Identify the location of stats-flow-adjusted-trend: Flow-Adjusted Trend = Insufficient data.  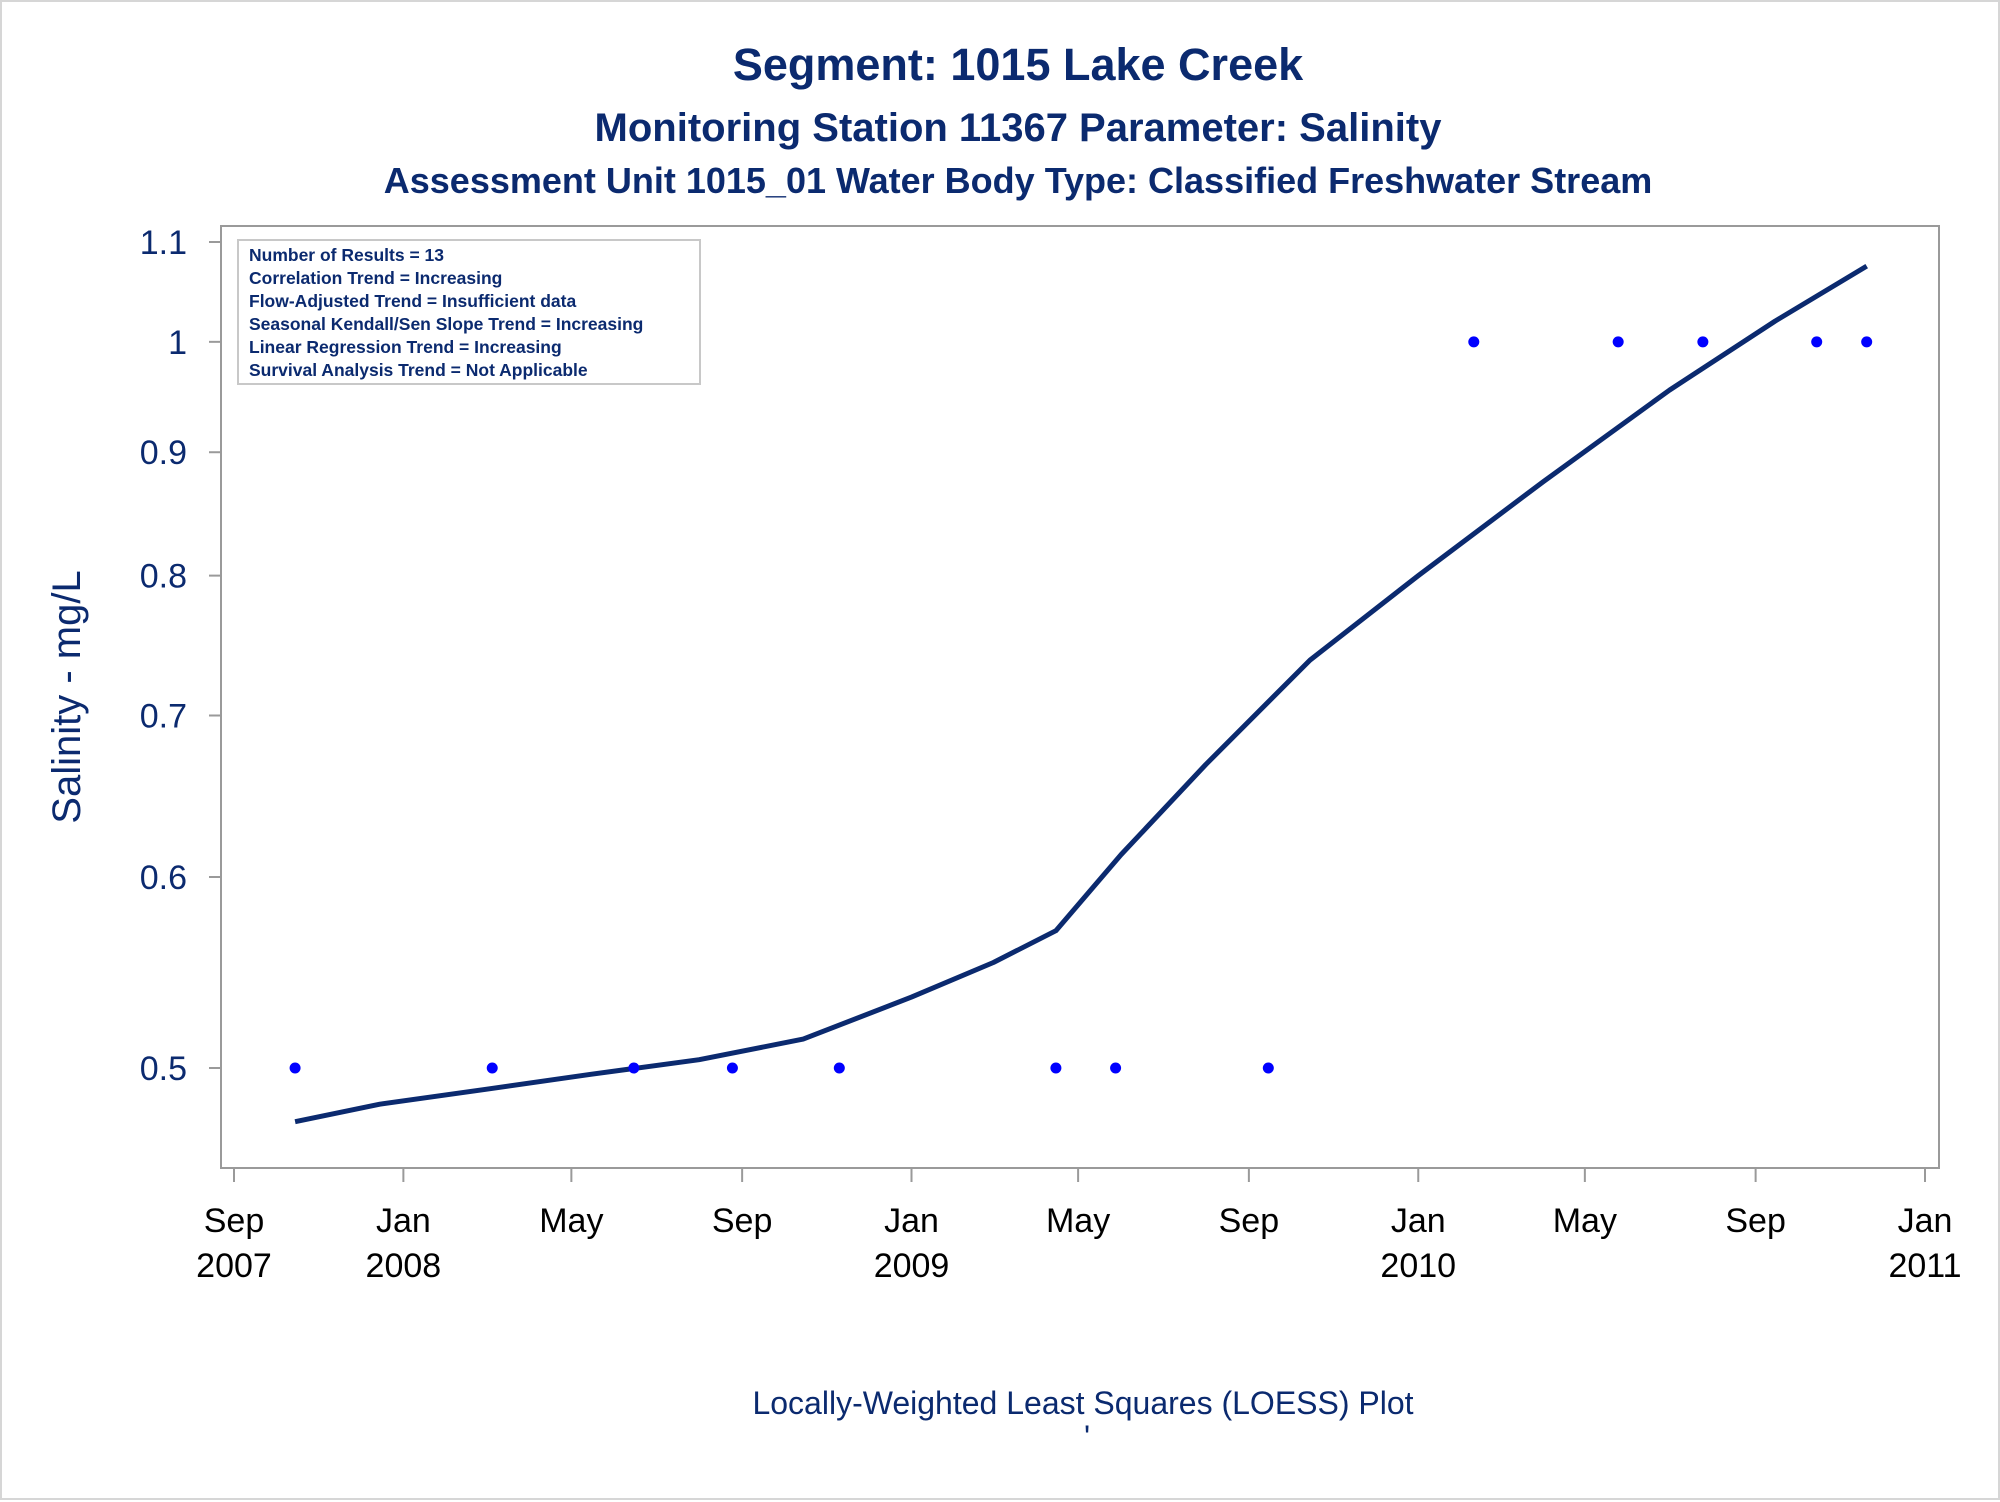
(412, 301).